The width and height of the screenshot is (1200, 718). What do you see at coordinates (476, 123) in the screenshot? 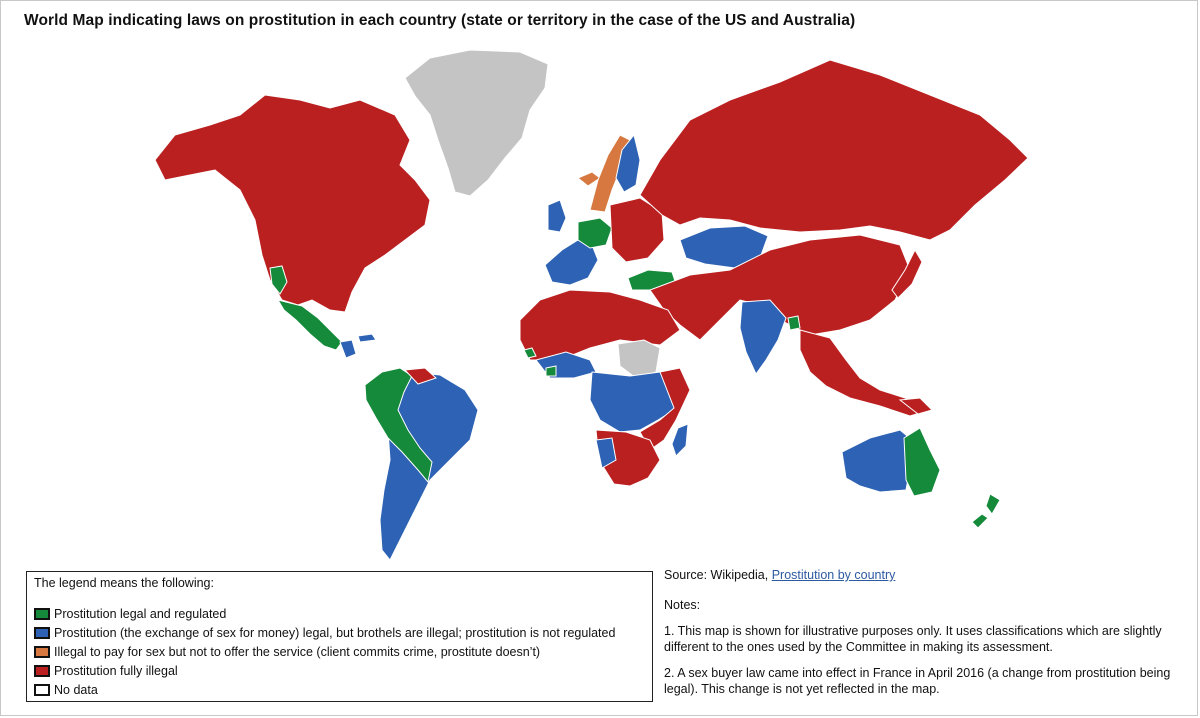
I see `region-greenland` at bounding box center [476, 123].